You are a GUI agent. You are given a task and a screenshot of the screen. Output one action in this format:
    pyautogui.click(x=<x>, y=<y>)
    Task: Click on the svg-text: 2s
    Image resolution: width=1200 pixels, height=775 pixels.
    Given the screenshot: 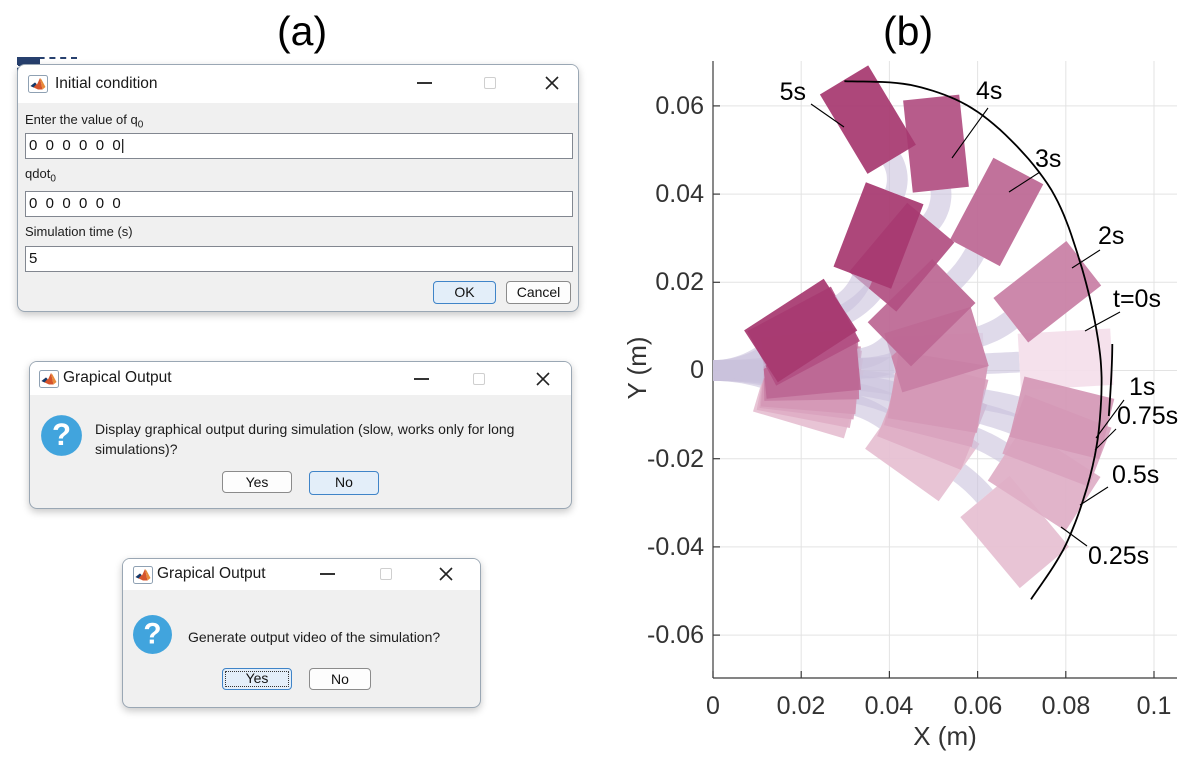 What is the action you would take?
    pyautogui.click(x=1111, y=236)
    